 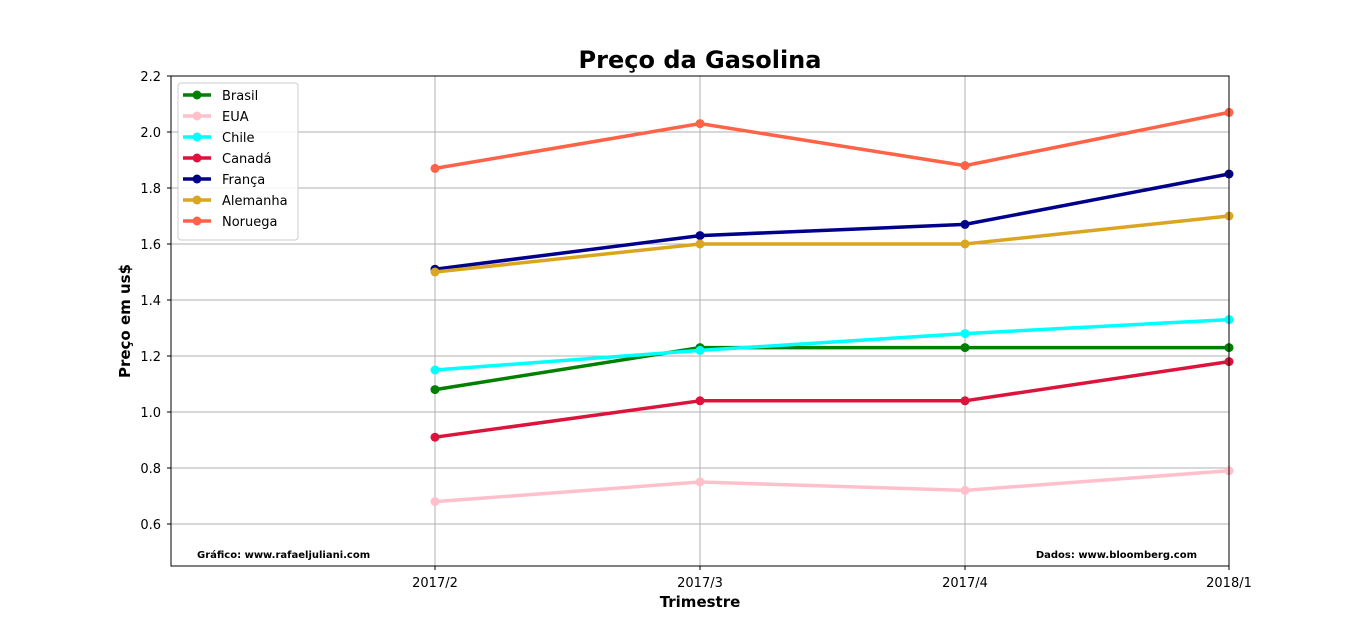 I want to click on legend-entry: Canadá, so click(x=227, y=159).